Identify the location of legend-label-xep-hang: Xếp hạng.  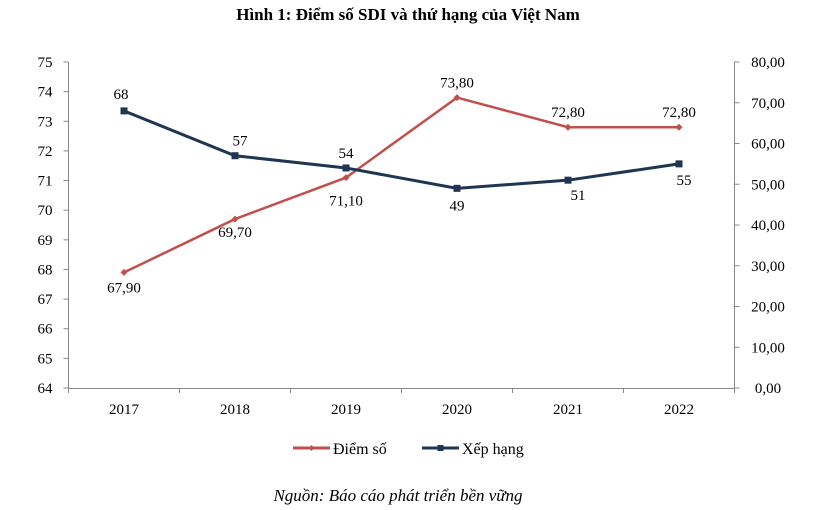
(493, 449).